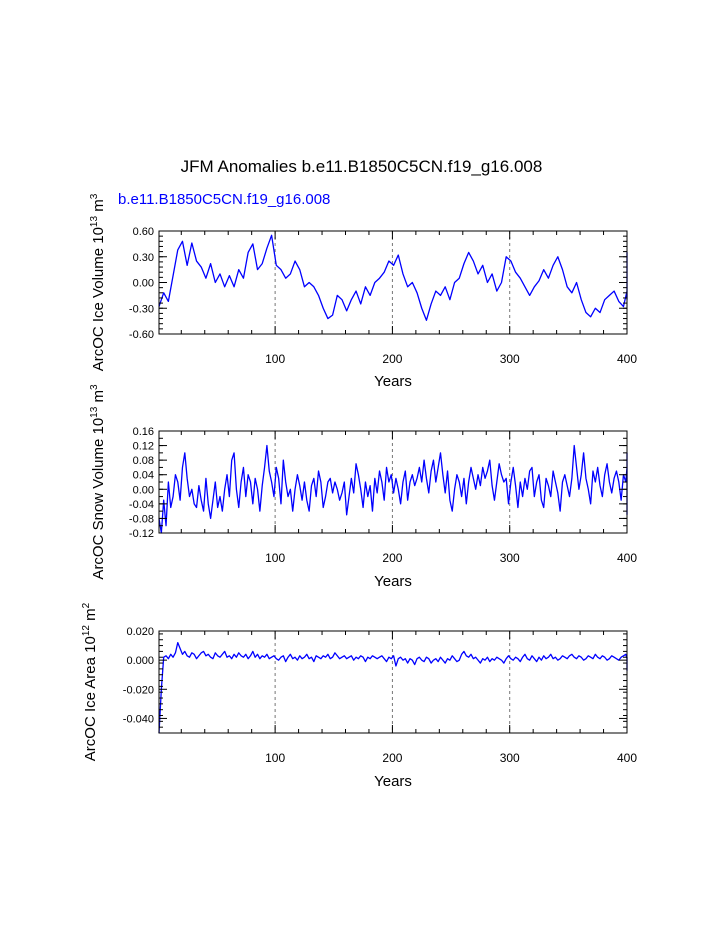 Image resolution: width=723 pixels, height=940 pixels. What do you see at coordinates (393, 688) in the screenshot?
I see `series-line-ice-area` at bounding box center [393, 688].